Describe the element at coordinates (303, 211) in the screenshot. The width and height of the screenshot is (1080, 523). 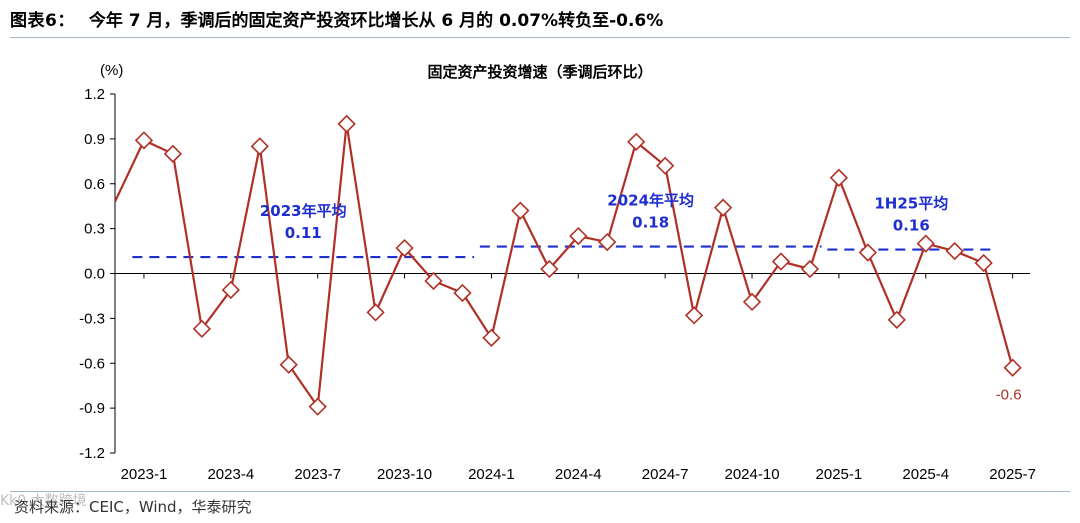
I see `average-label: 2023年平均` at that location.